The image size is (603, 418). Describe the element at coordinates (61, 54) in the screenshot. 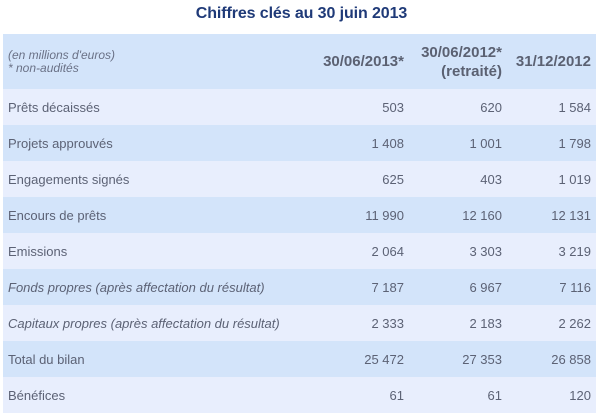

I see `units-note-line1: (en millions d'euros)` at that location.